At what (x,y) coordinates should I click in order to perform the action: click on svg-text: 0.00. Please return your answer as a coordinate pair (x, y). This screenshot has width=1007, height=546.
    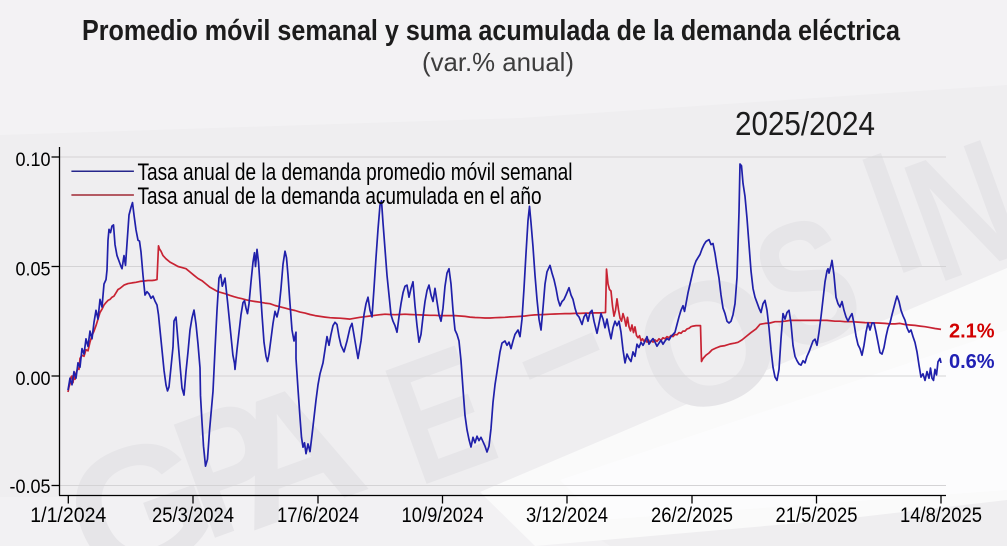
    Looking at the image, I should click on (33, 379).